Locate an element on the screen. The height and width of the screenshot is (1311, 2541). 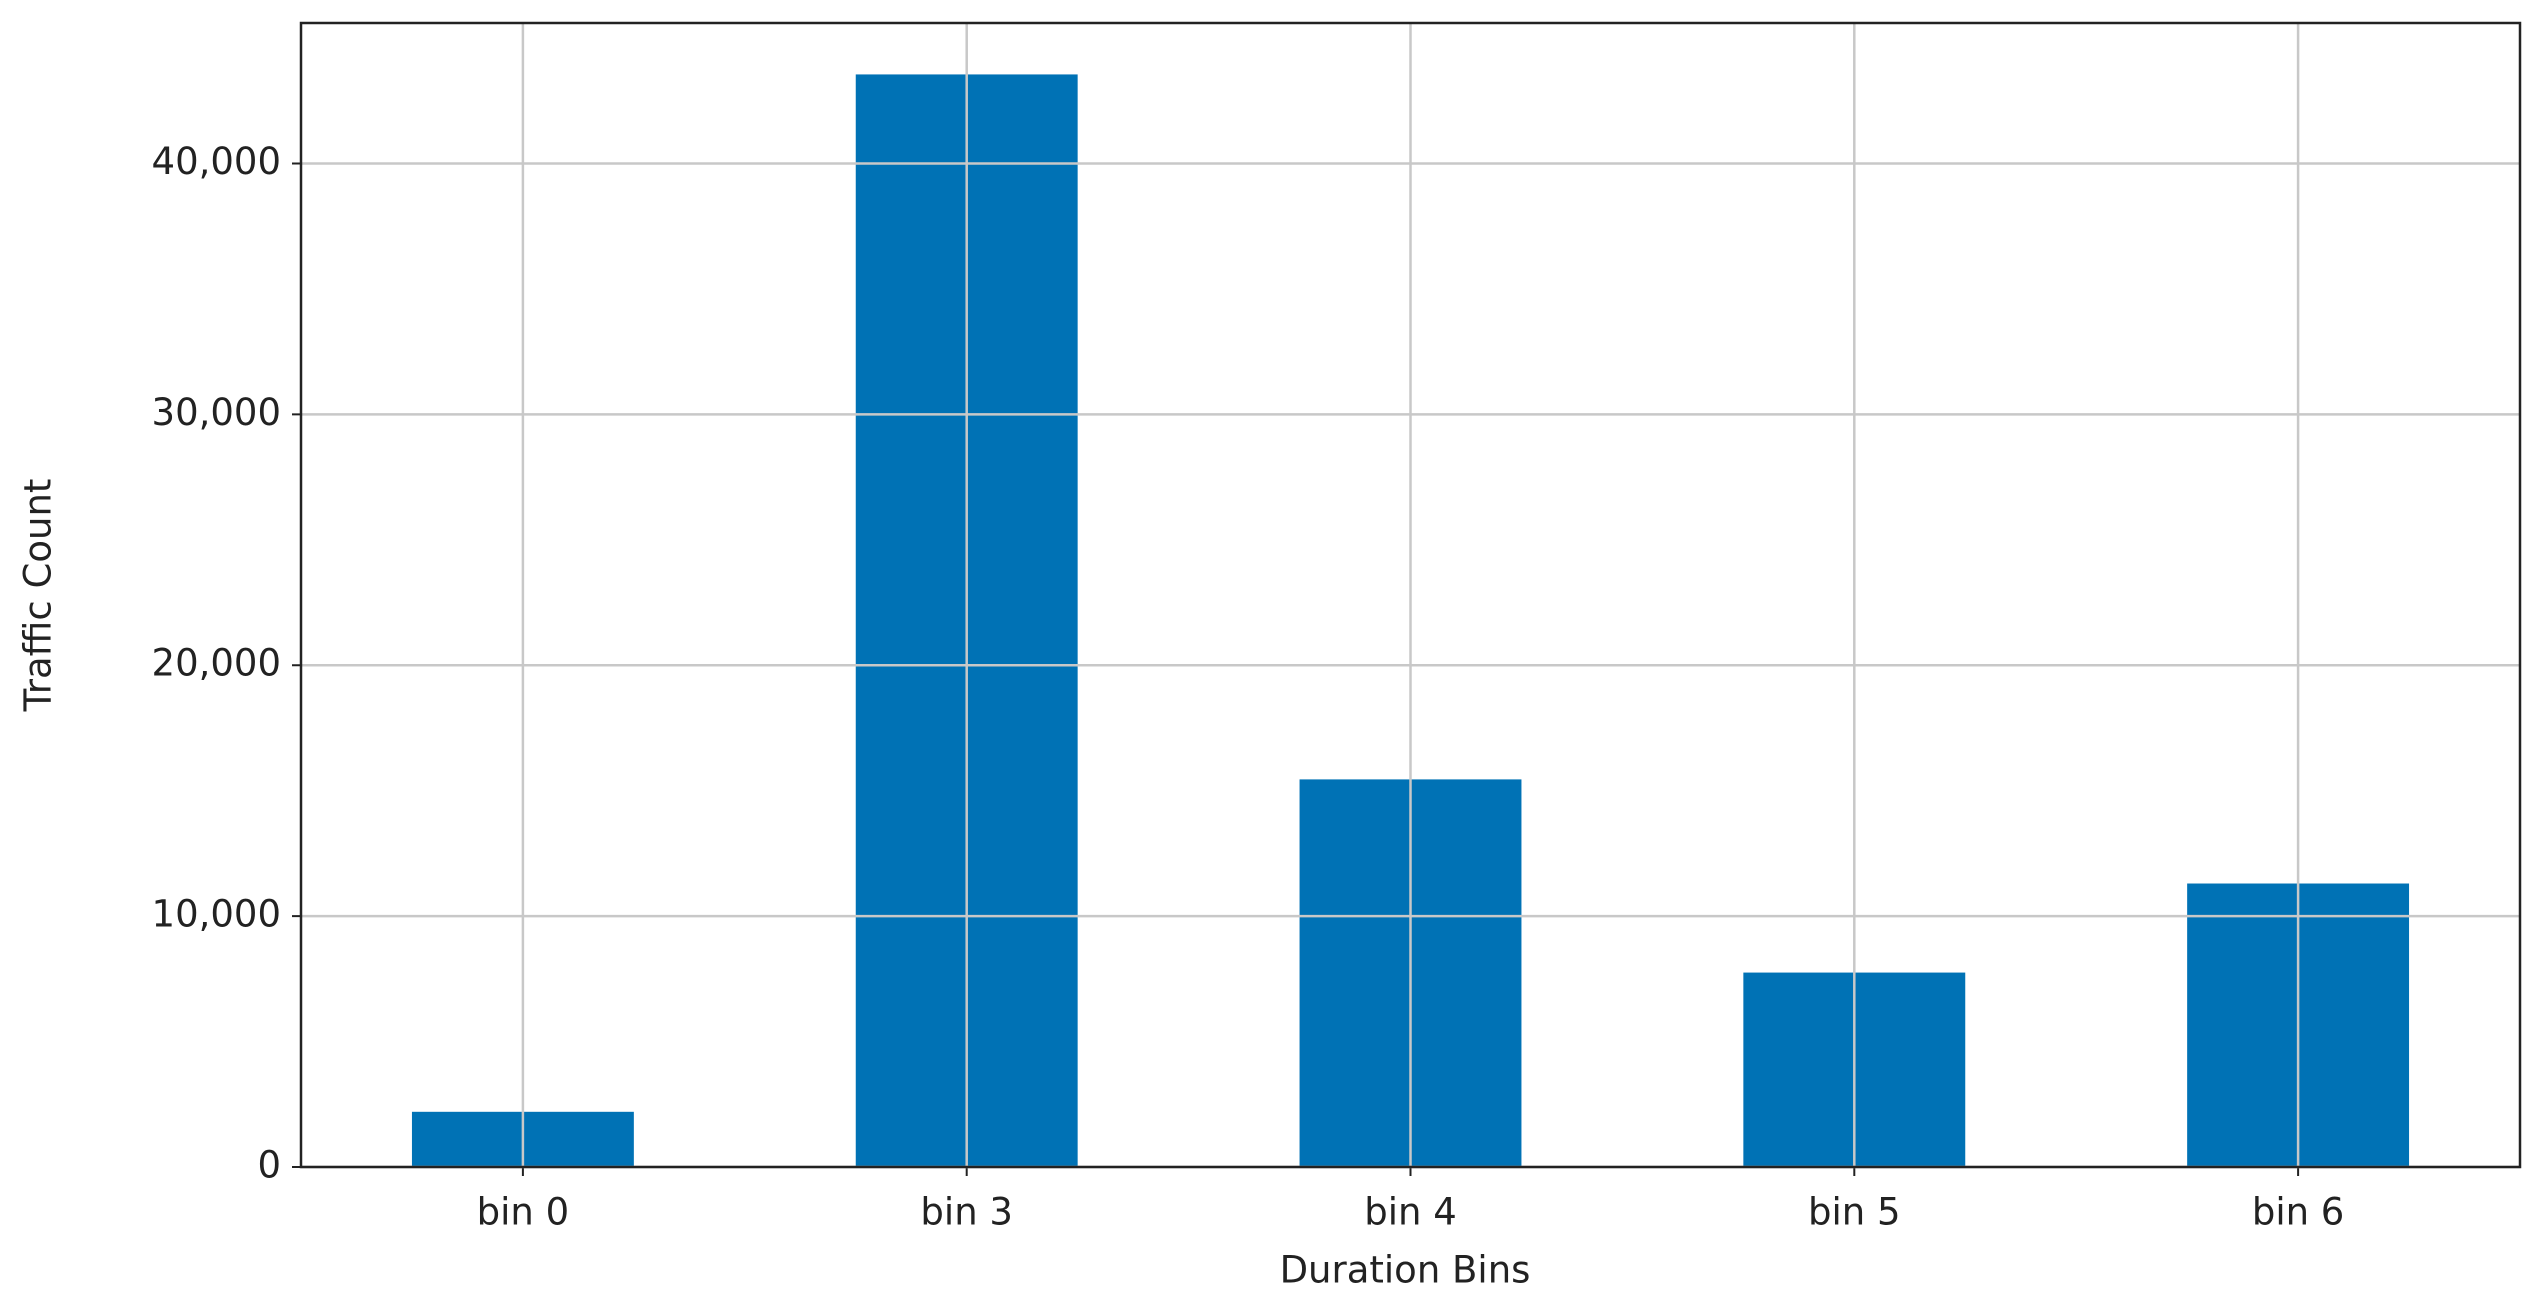
y-tick-label: 20,000 is located at coordinates (216, 663).